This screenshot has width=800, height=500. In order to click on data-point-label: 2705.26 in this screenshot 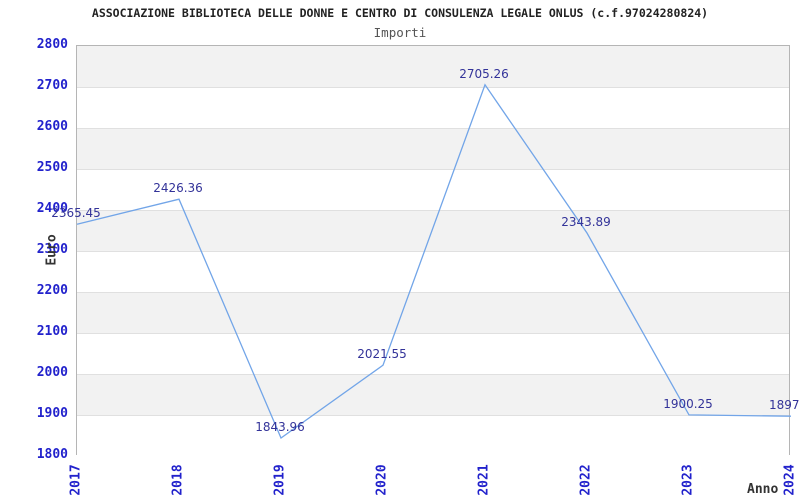, I will do `click(484, 73)`.